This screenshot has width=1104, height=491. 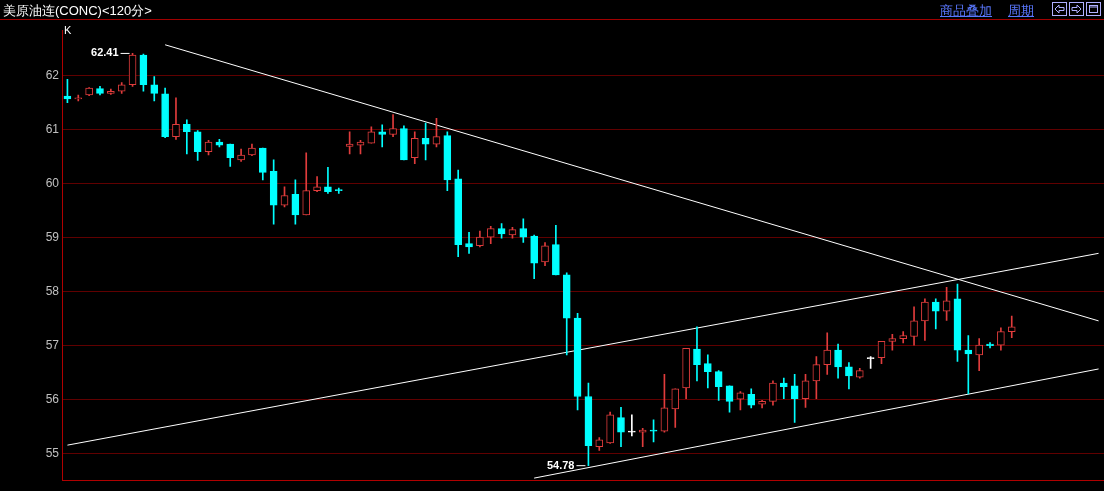 What do you see at coordinates (105, 52) in the screenshot?
I see `annotation: 62.41` at bounding box center [105, 52].